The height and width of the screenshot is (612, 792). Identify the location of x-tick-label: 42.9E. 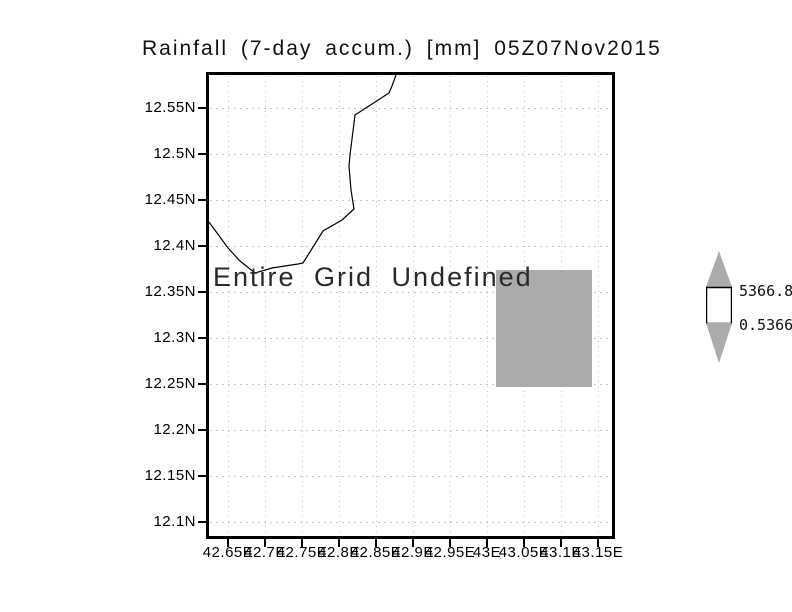
(413, 552).